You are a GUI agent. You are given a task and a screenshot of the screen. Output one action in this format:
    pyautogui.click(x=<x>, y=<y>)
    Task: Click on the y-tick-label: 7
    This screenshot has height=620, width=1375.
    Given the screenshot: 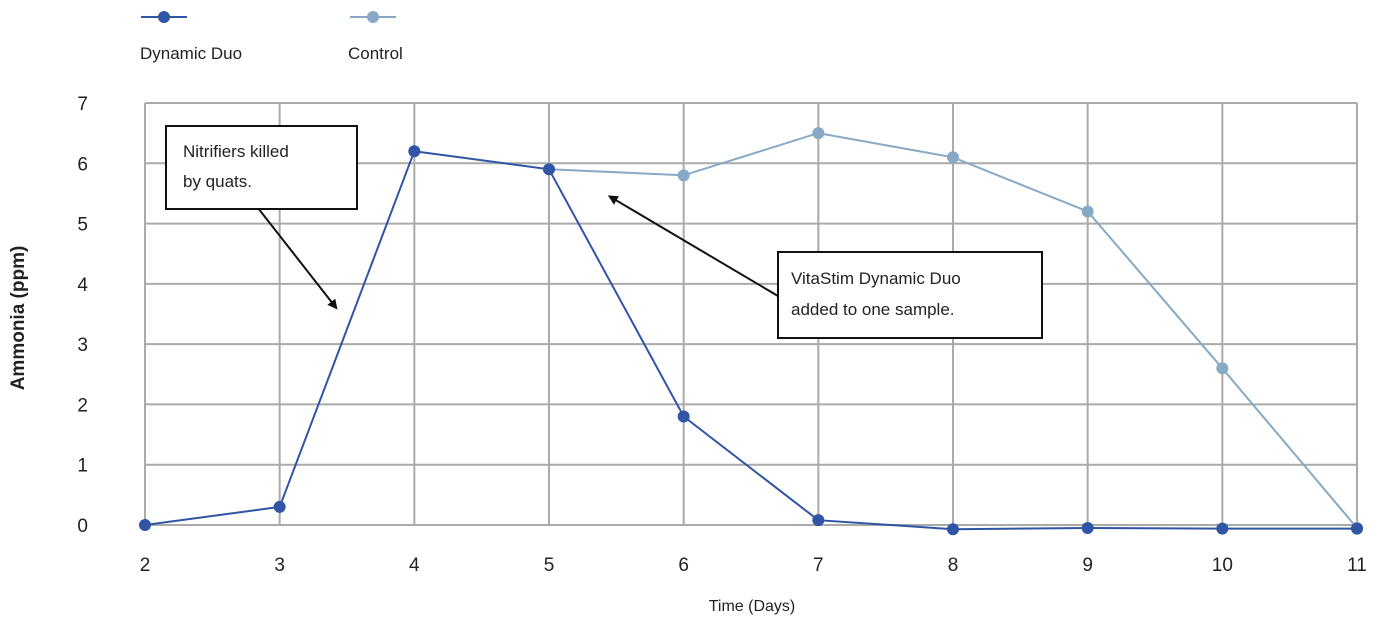 What is the action you would take?
    pyautogui.click(x=82, y=104)
    